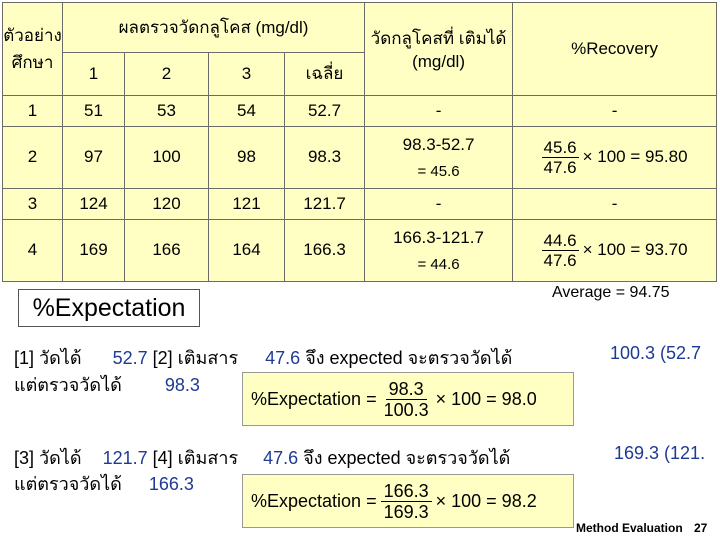  I want to click on recovery-result: × 100 = 95.80, so click(635, 157).